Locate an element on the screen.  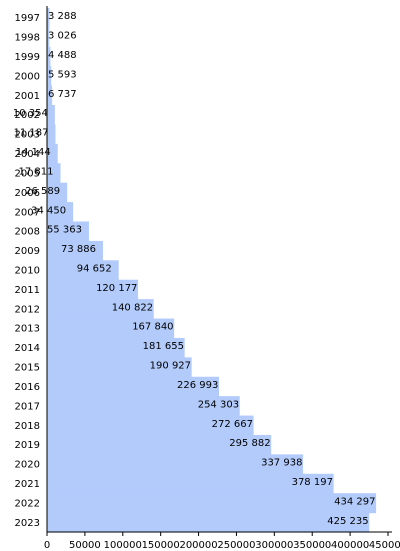
value-label: 190 927 is located at coordinates (170, 366).